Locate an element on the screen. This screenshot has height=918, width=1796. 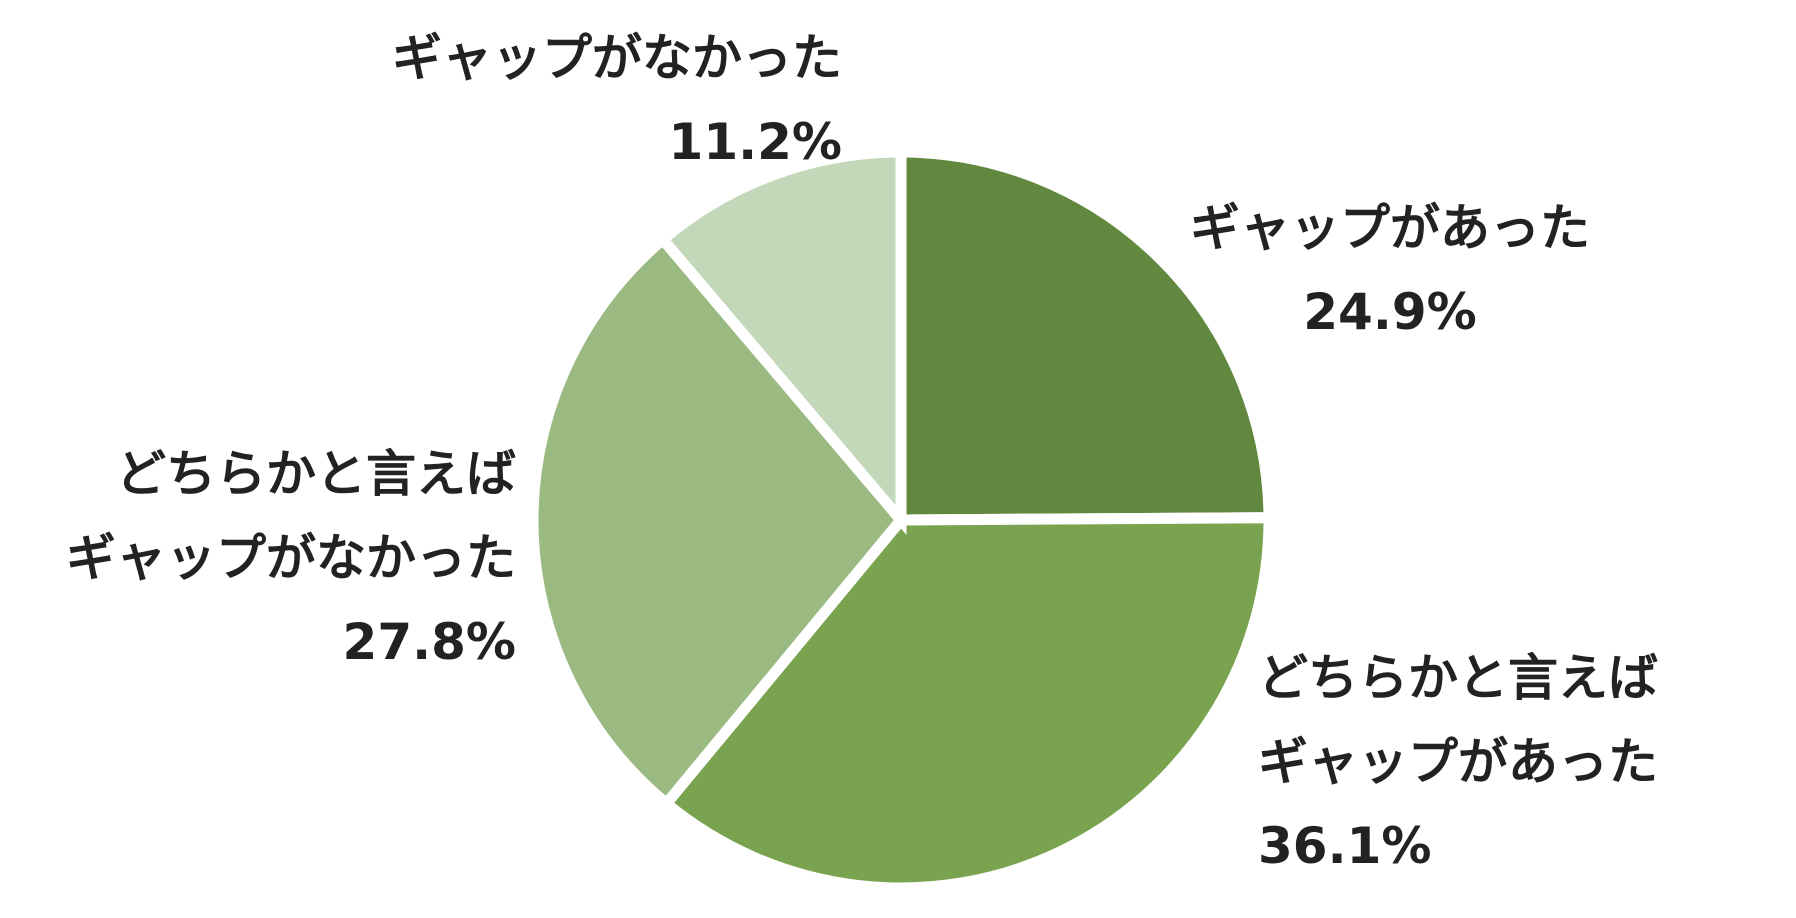
value-label: 27.8% is located at coordinates (429, 642).